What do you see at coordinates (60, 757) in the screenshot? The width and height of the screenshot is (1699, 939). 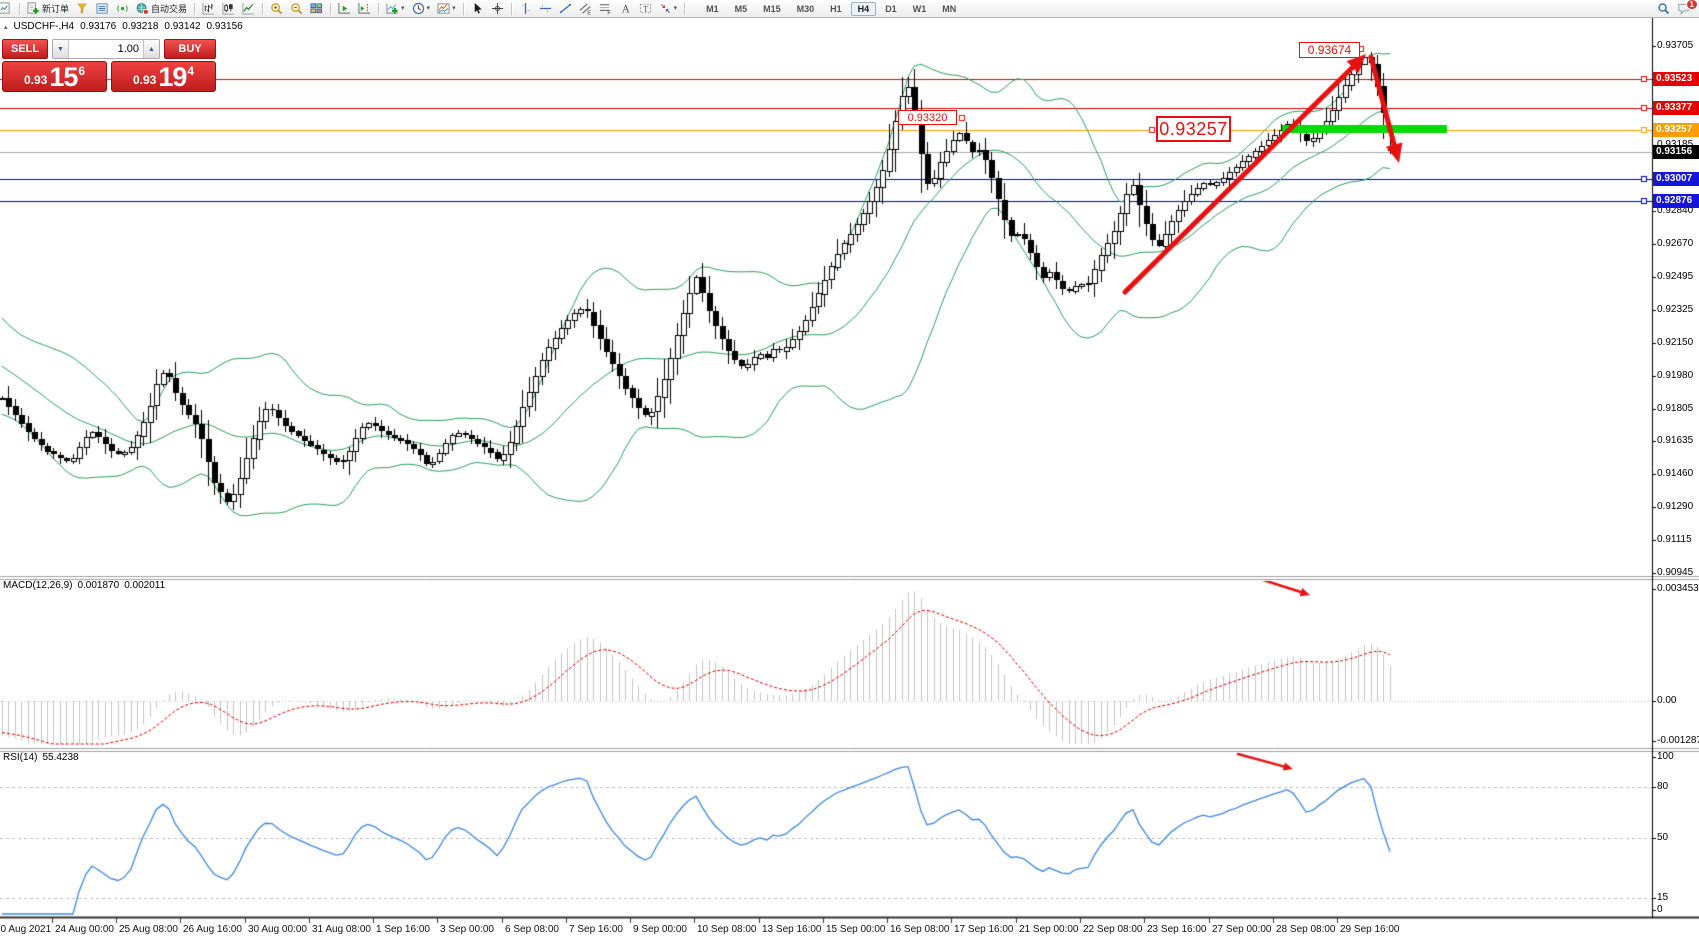 I see `rsi-value: 55.4238` at bounding box center [60, 757].